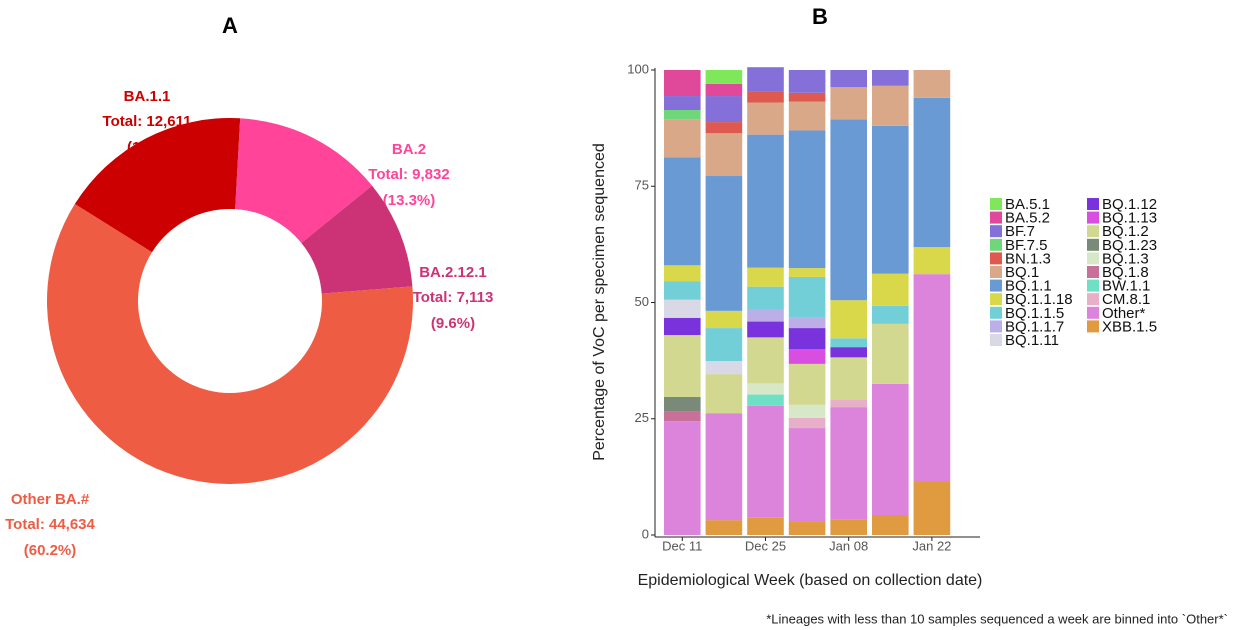 The image size is (1233, 630). I want to click on legend-label: BQ.1, so click(1022, 272).